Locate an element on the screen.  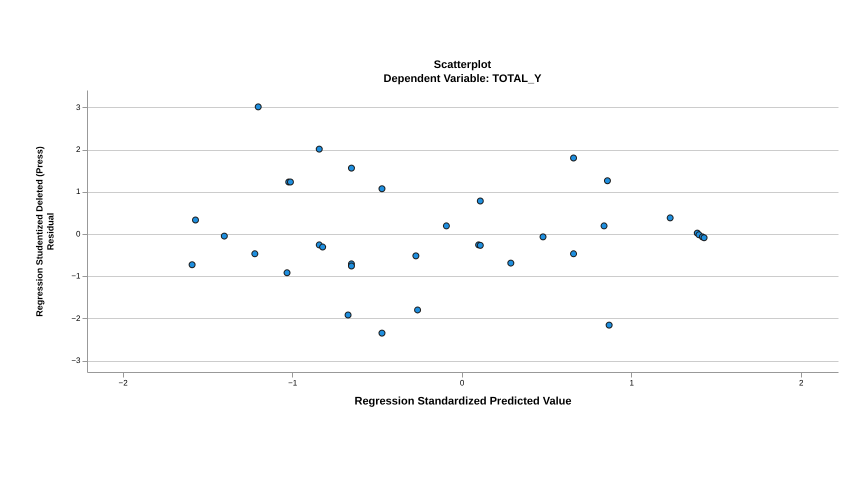
y-tick-label: 1 is located at coordinates (79, 191).